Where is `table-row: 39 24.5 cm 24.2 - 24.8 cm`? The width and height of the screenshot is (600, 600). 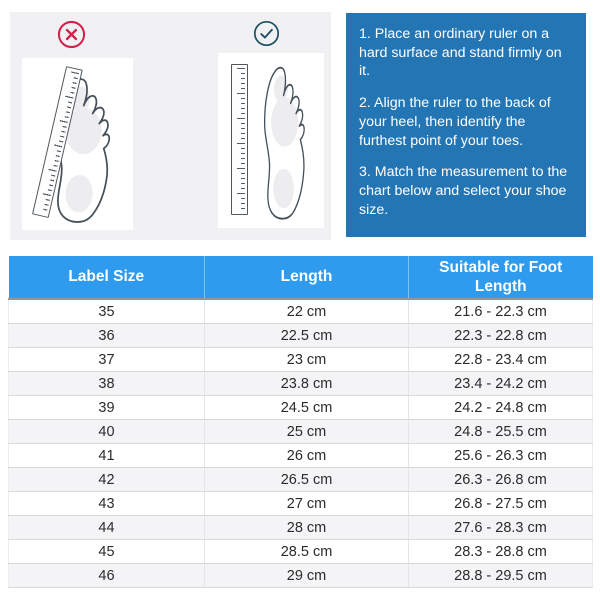 table-row: 39 24.5 cm 24.2 - 24.8 cm is located at coordinates (300, 407).